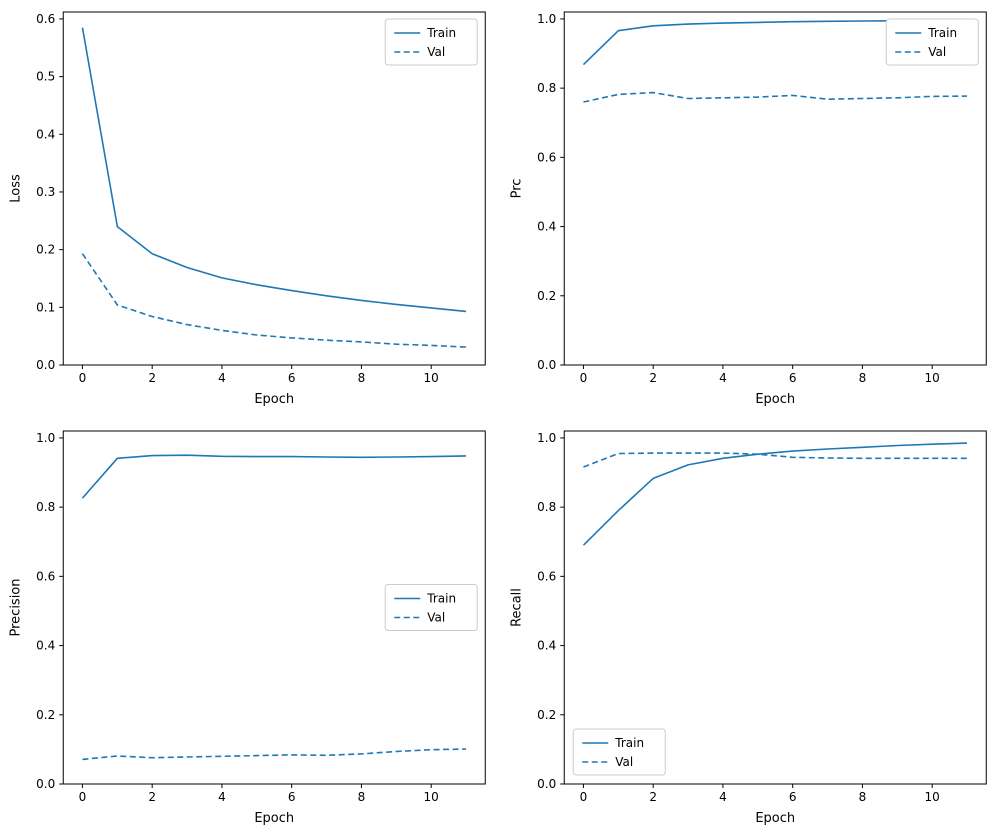  What do you see at coordinates (15, 607) in the screenshot?
I see `y-axis-label: Precision` at bounding box center [15, 607].